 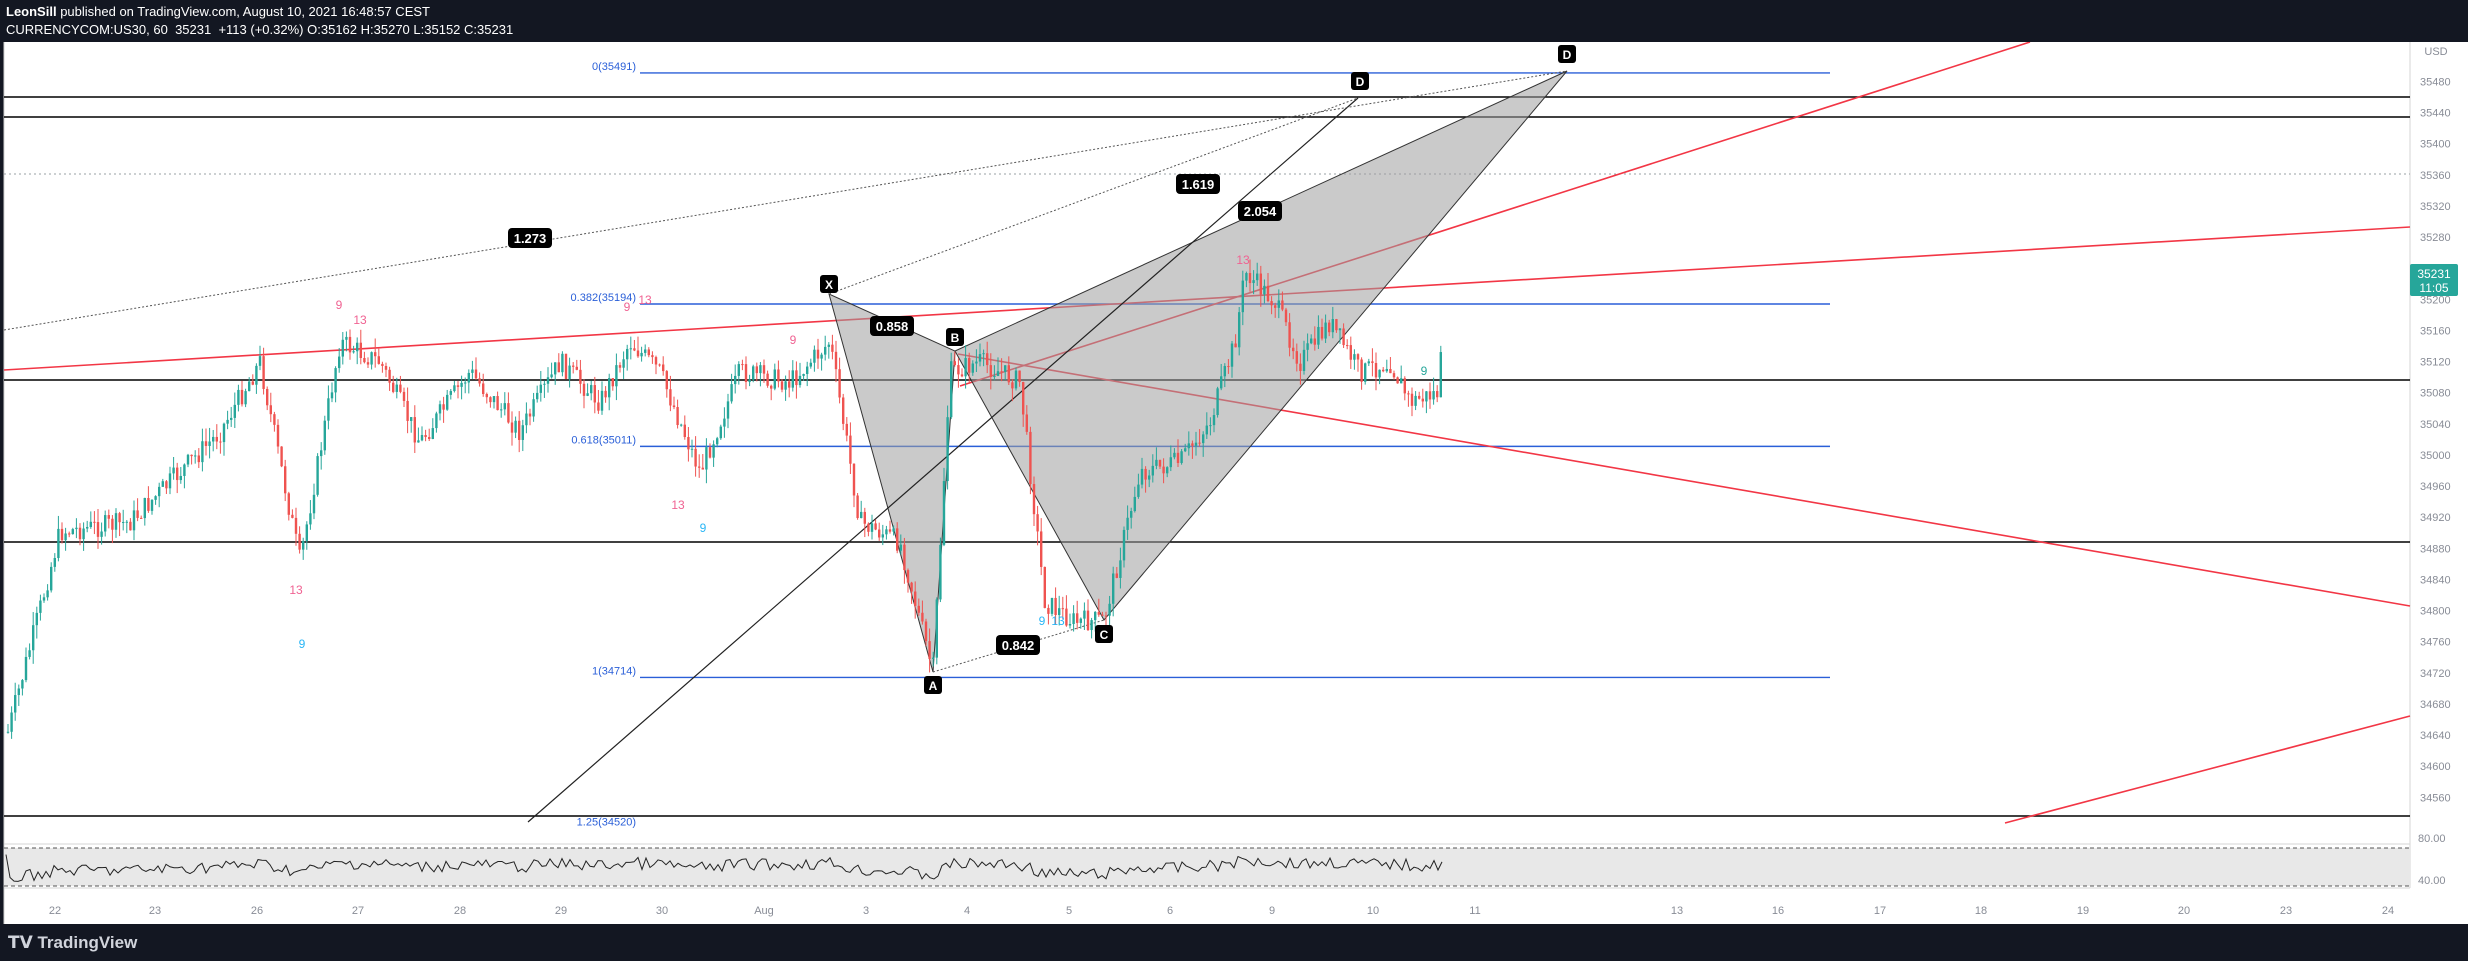 What do you see at coordinates (261, 29) in the screenshot?
I see `price-change: +113 (+0.32%)` at bounding box center [261, 29].